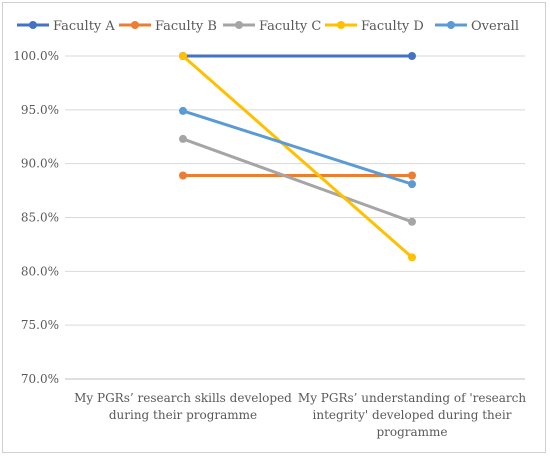 This screenshot has height=459, width=550. I want to click on x-category-label: integrity' developed during their, so click(412, 415).